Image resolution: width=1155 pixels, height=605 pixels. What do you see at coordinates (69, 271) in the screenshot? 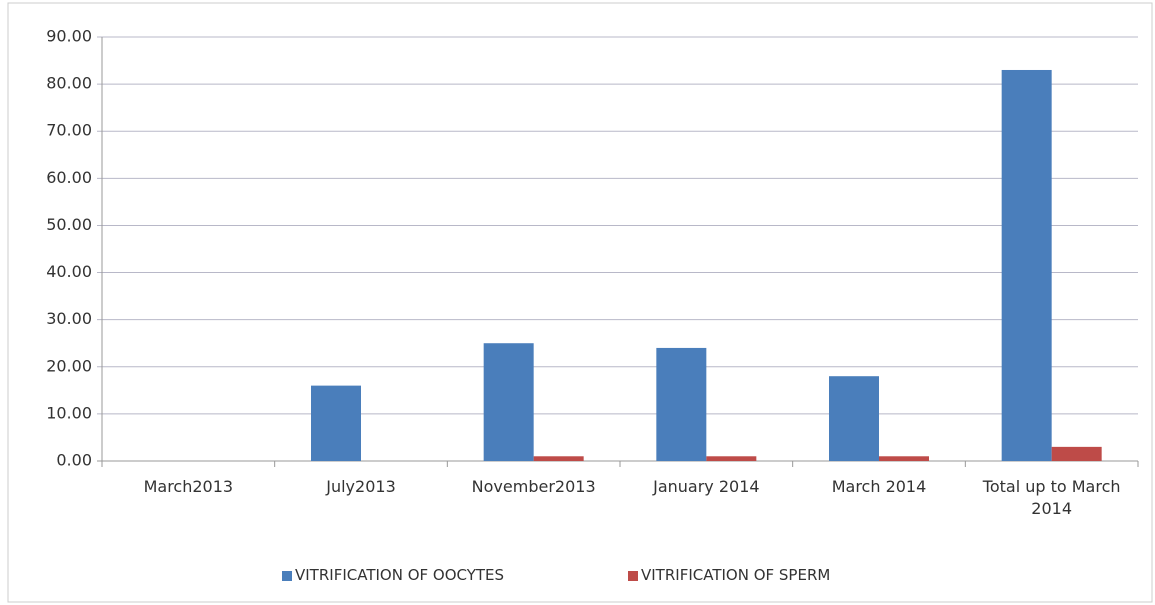
I see `y-tick-label: 40.00` at bounding box center [69, 271].